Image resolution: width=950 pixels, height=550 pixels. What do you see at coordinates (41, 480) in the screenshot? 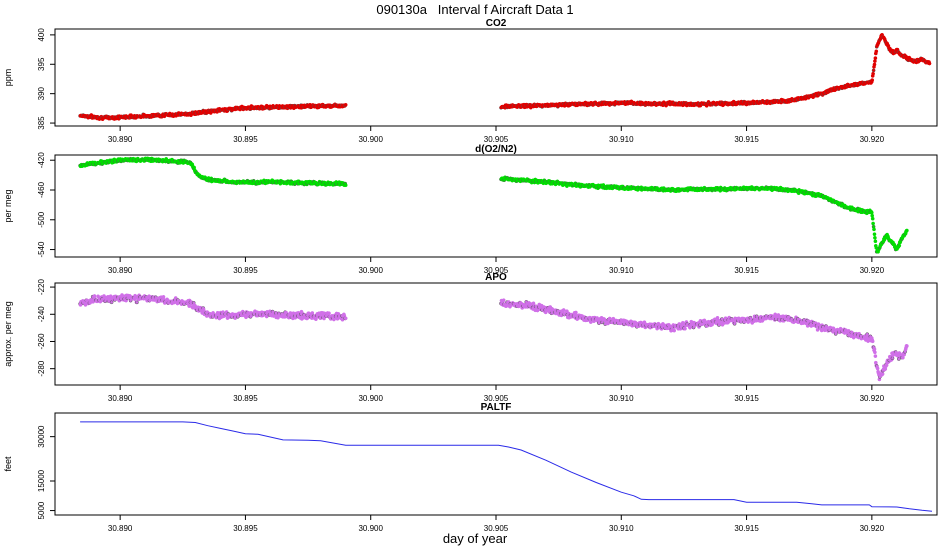
I see `paltf-ytick-label: 15000` at bounding box center [41, 480].